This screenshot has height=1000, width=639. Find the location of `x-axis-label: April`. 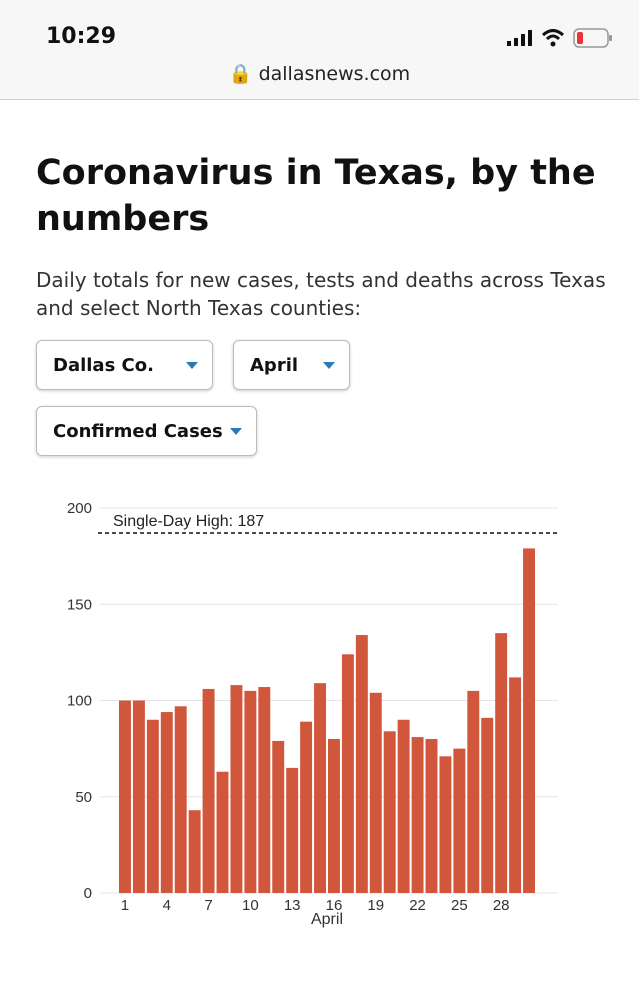

x-axis-label: April is located at coordinates (327, 919).